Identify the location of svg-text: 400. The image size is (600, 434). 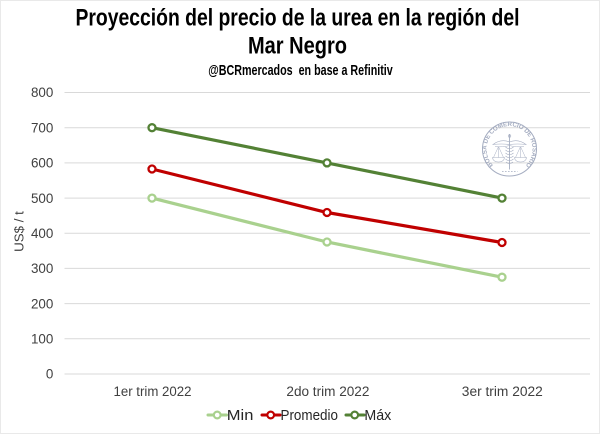
(42, 233).